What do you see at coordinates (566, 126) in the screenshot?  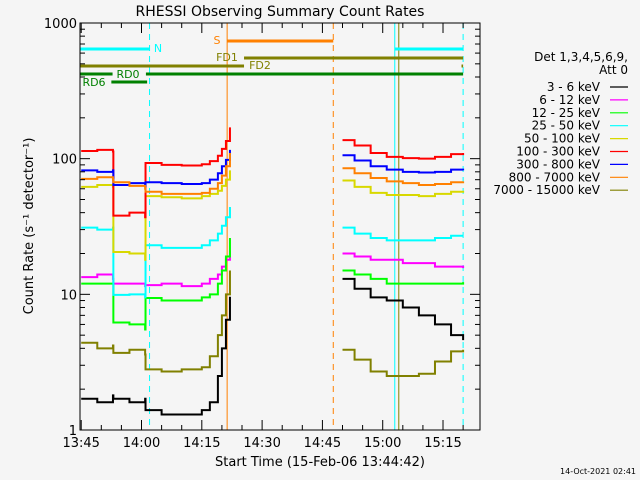 I see `legend-label: 25 - 50 keV` at bounding box center [566, 126].